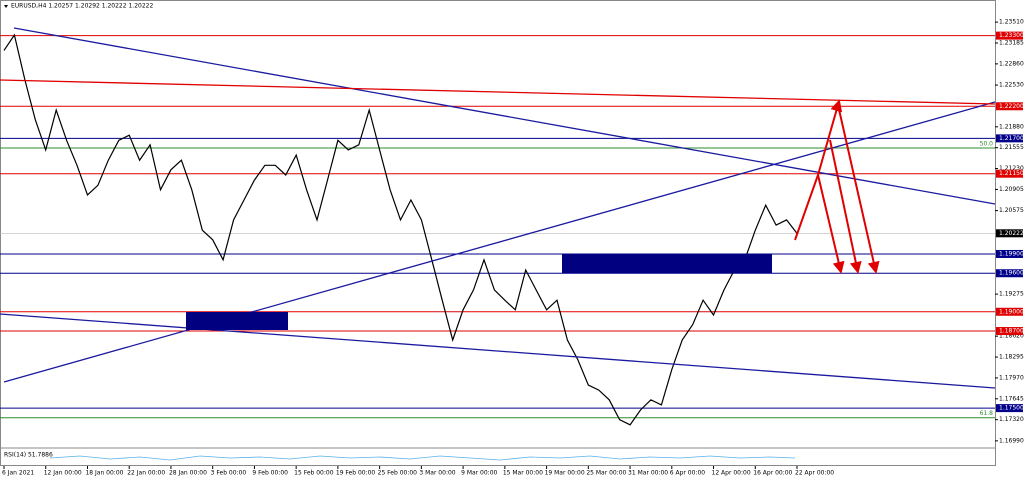 This screenshot has height=479, width=1024. I want to click on level-label: 1.21150, so click(1011, 173).